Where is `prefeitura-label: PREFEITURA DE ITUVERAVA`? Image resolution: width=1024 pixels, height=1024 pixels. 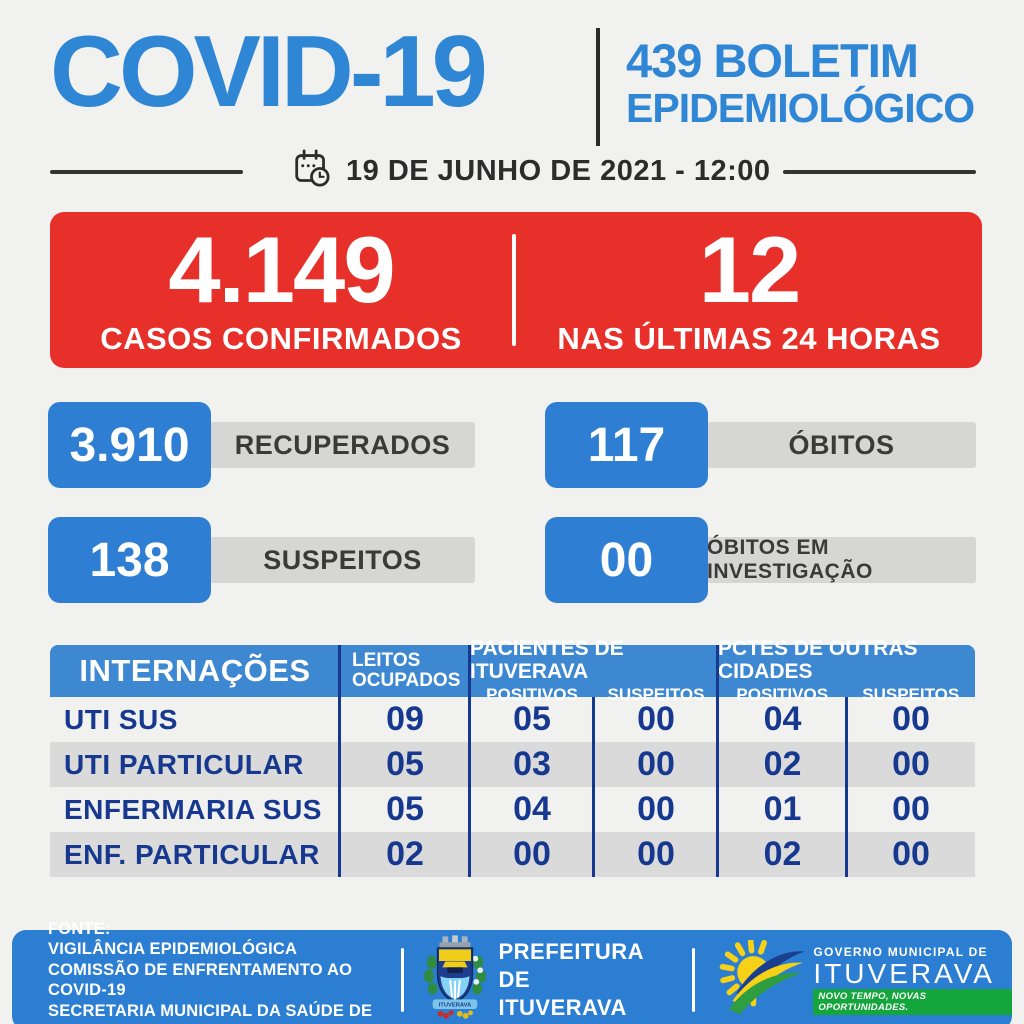
prefeitura-label: PREFEITURA DE ITUVERAVA is located at coordinates (578, 980).